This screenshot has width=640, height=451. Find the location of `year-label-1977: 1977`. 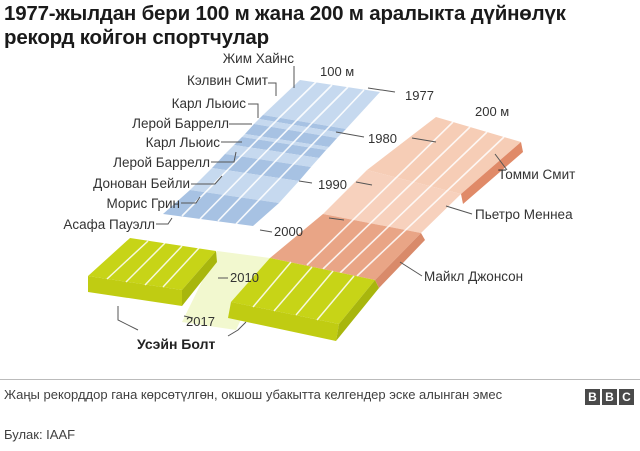

year-label-1977: 1977 is located at coordinates (419, 95).